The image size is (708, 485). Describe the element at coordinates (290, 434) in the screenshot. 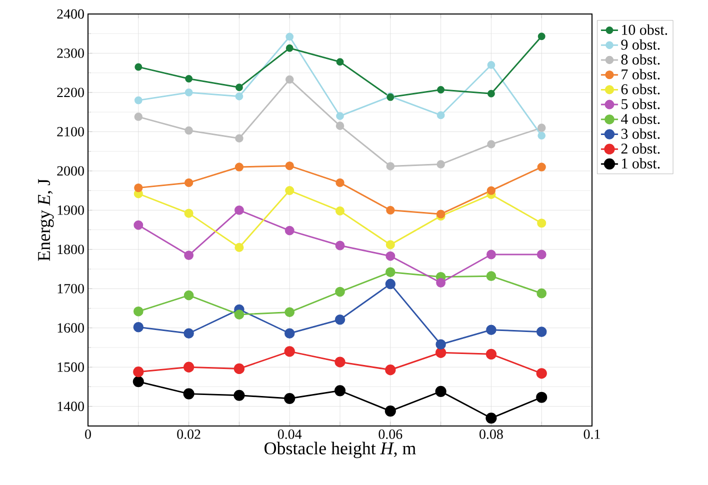

I see `x-tick-label: 0.04` at that location.